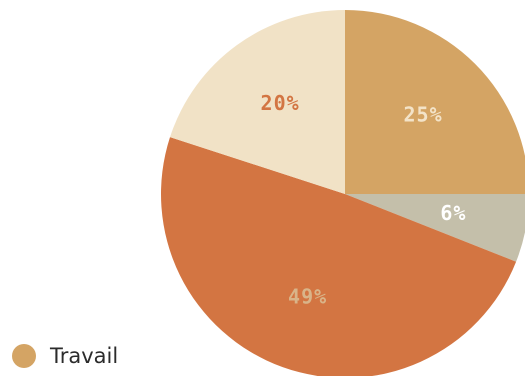 This screenshot has height=376, width=525. I want to click on slice-label: 6%, so click(453, 213).